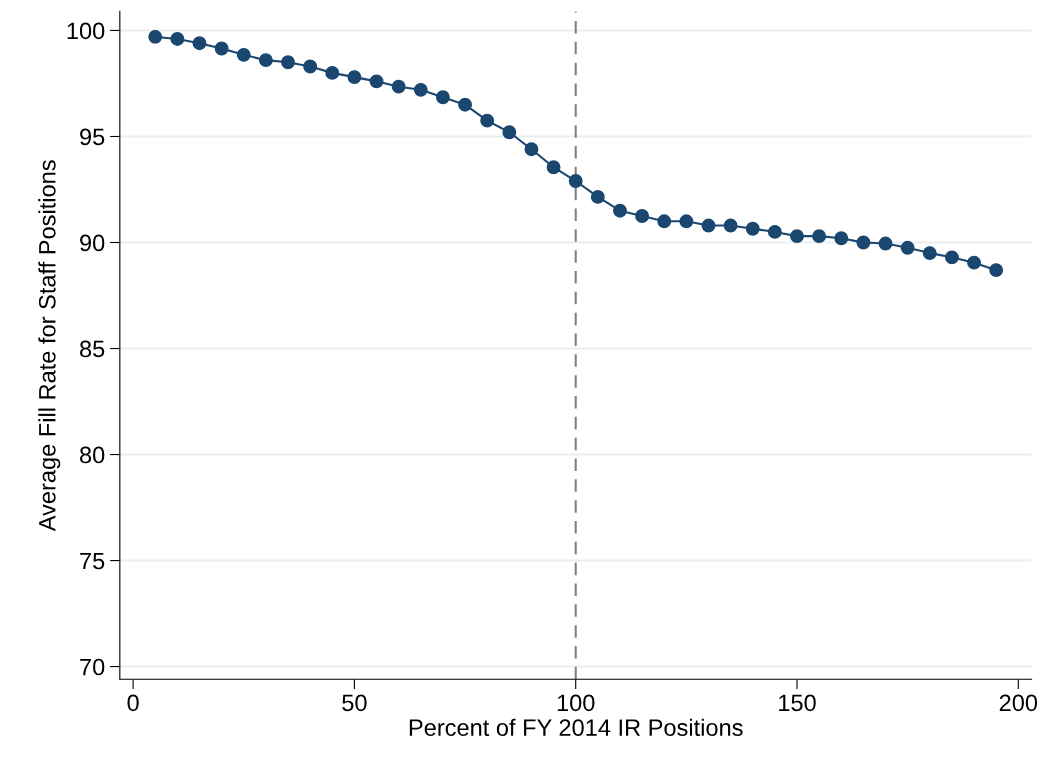 The height and width of the screenshot is (759, 1042). I want to click on y-tick-label: 95, so click(92, 137).